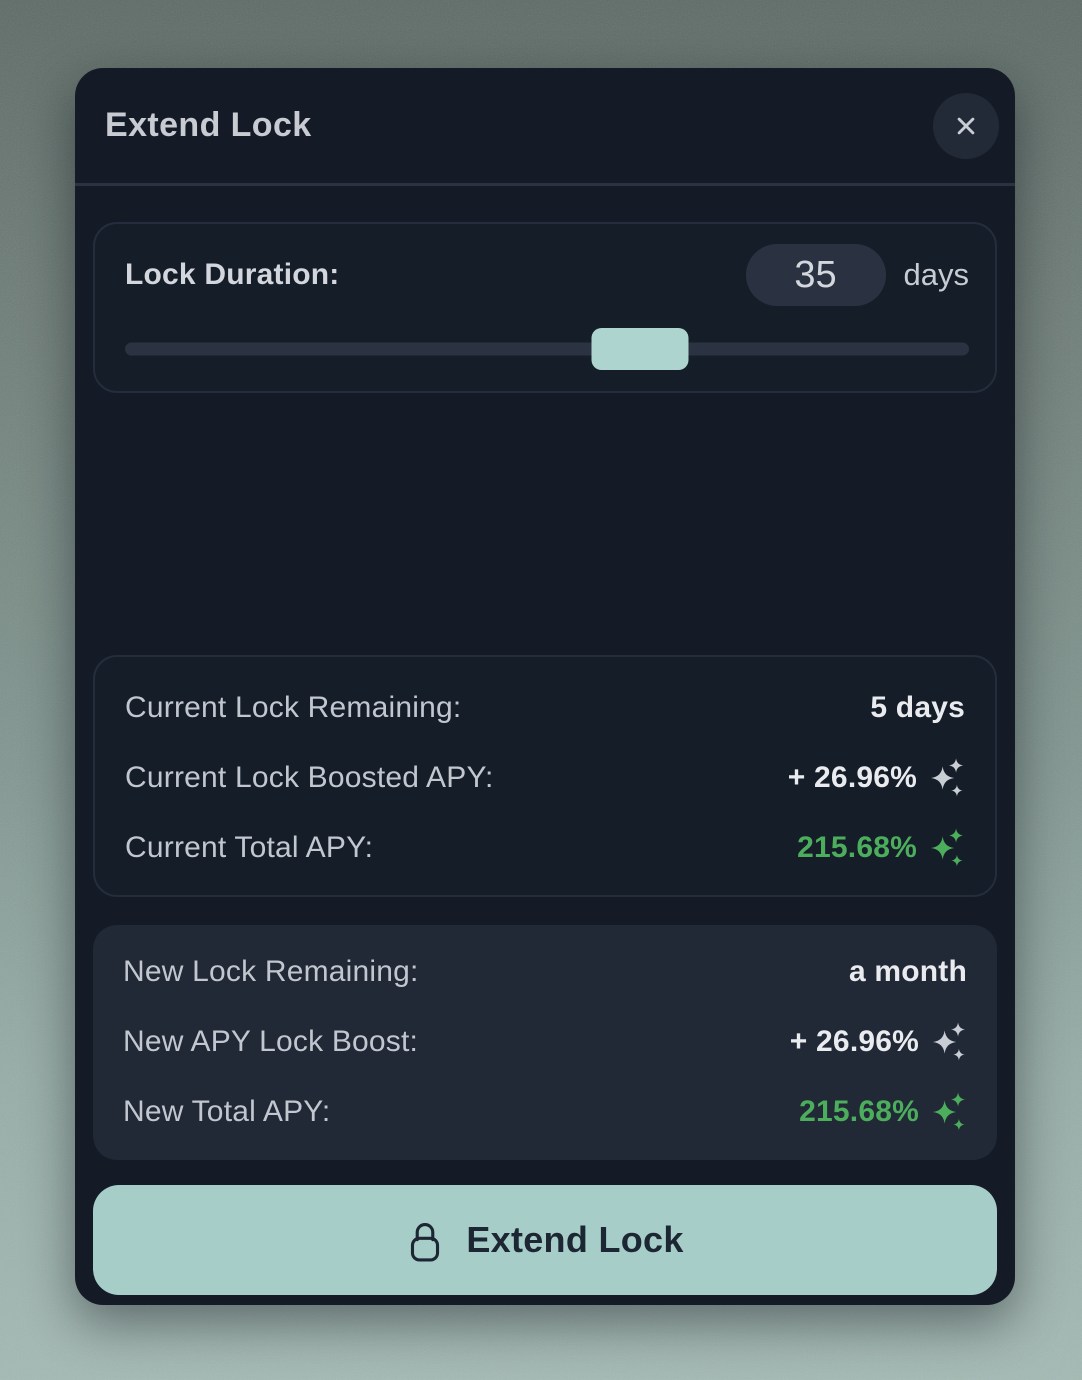 This screenshot has height=1380, width=1082. I want to click on close-button, so click(966, 125).